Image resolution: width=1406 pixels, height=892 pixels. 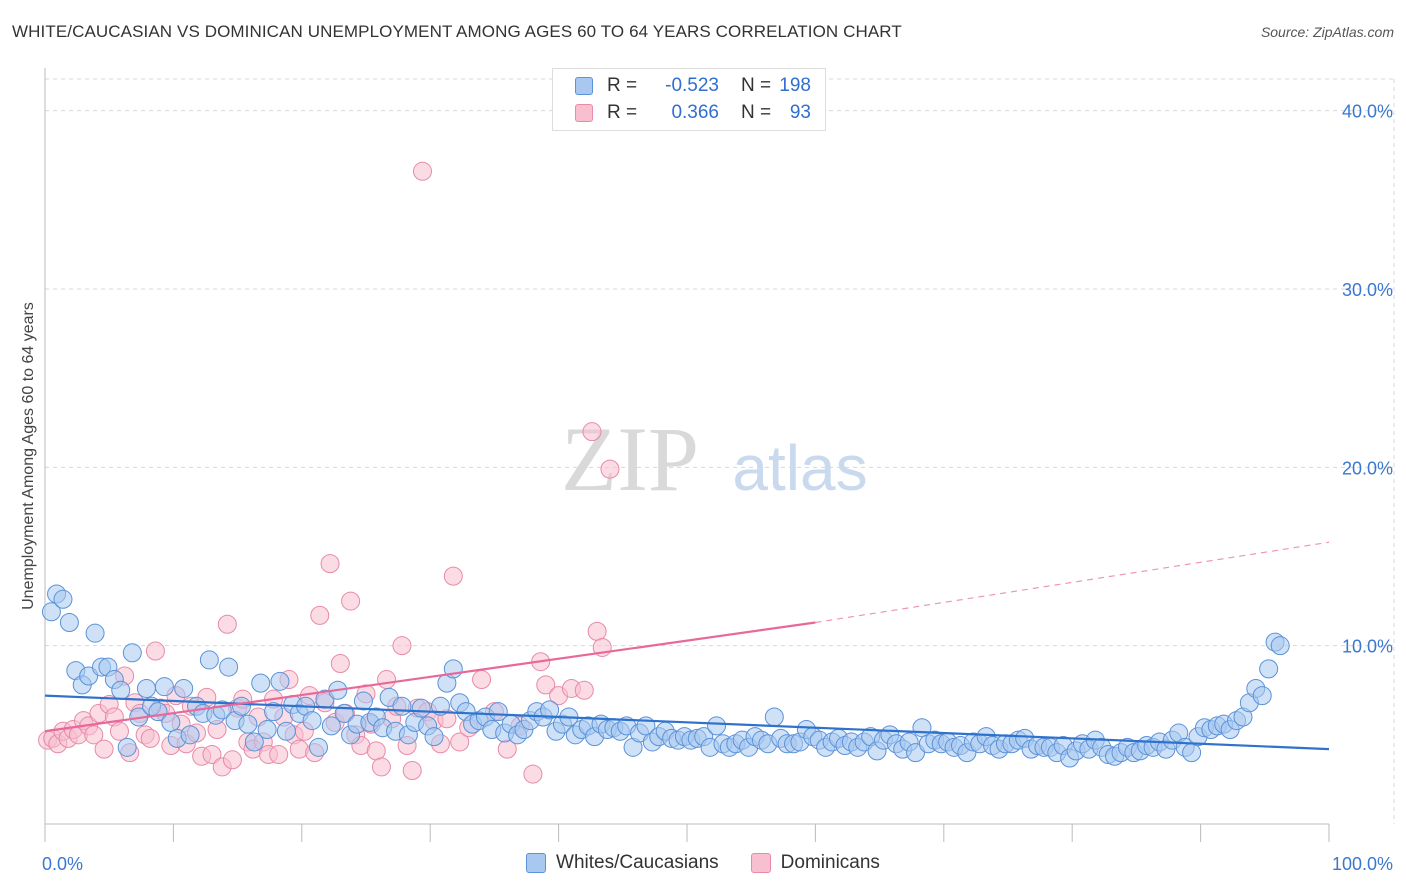 I want to click on x-tick-label: 0.0%, so click(x=62, y=864).